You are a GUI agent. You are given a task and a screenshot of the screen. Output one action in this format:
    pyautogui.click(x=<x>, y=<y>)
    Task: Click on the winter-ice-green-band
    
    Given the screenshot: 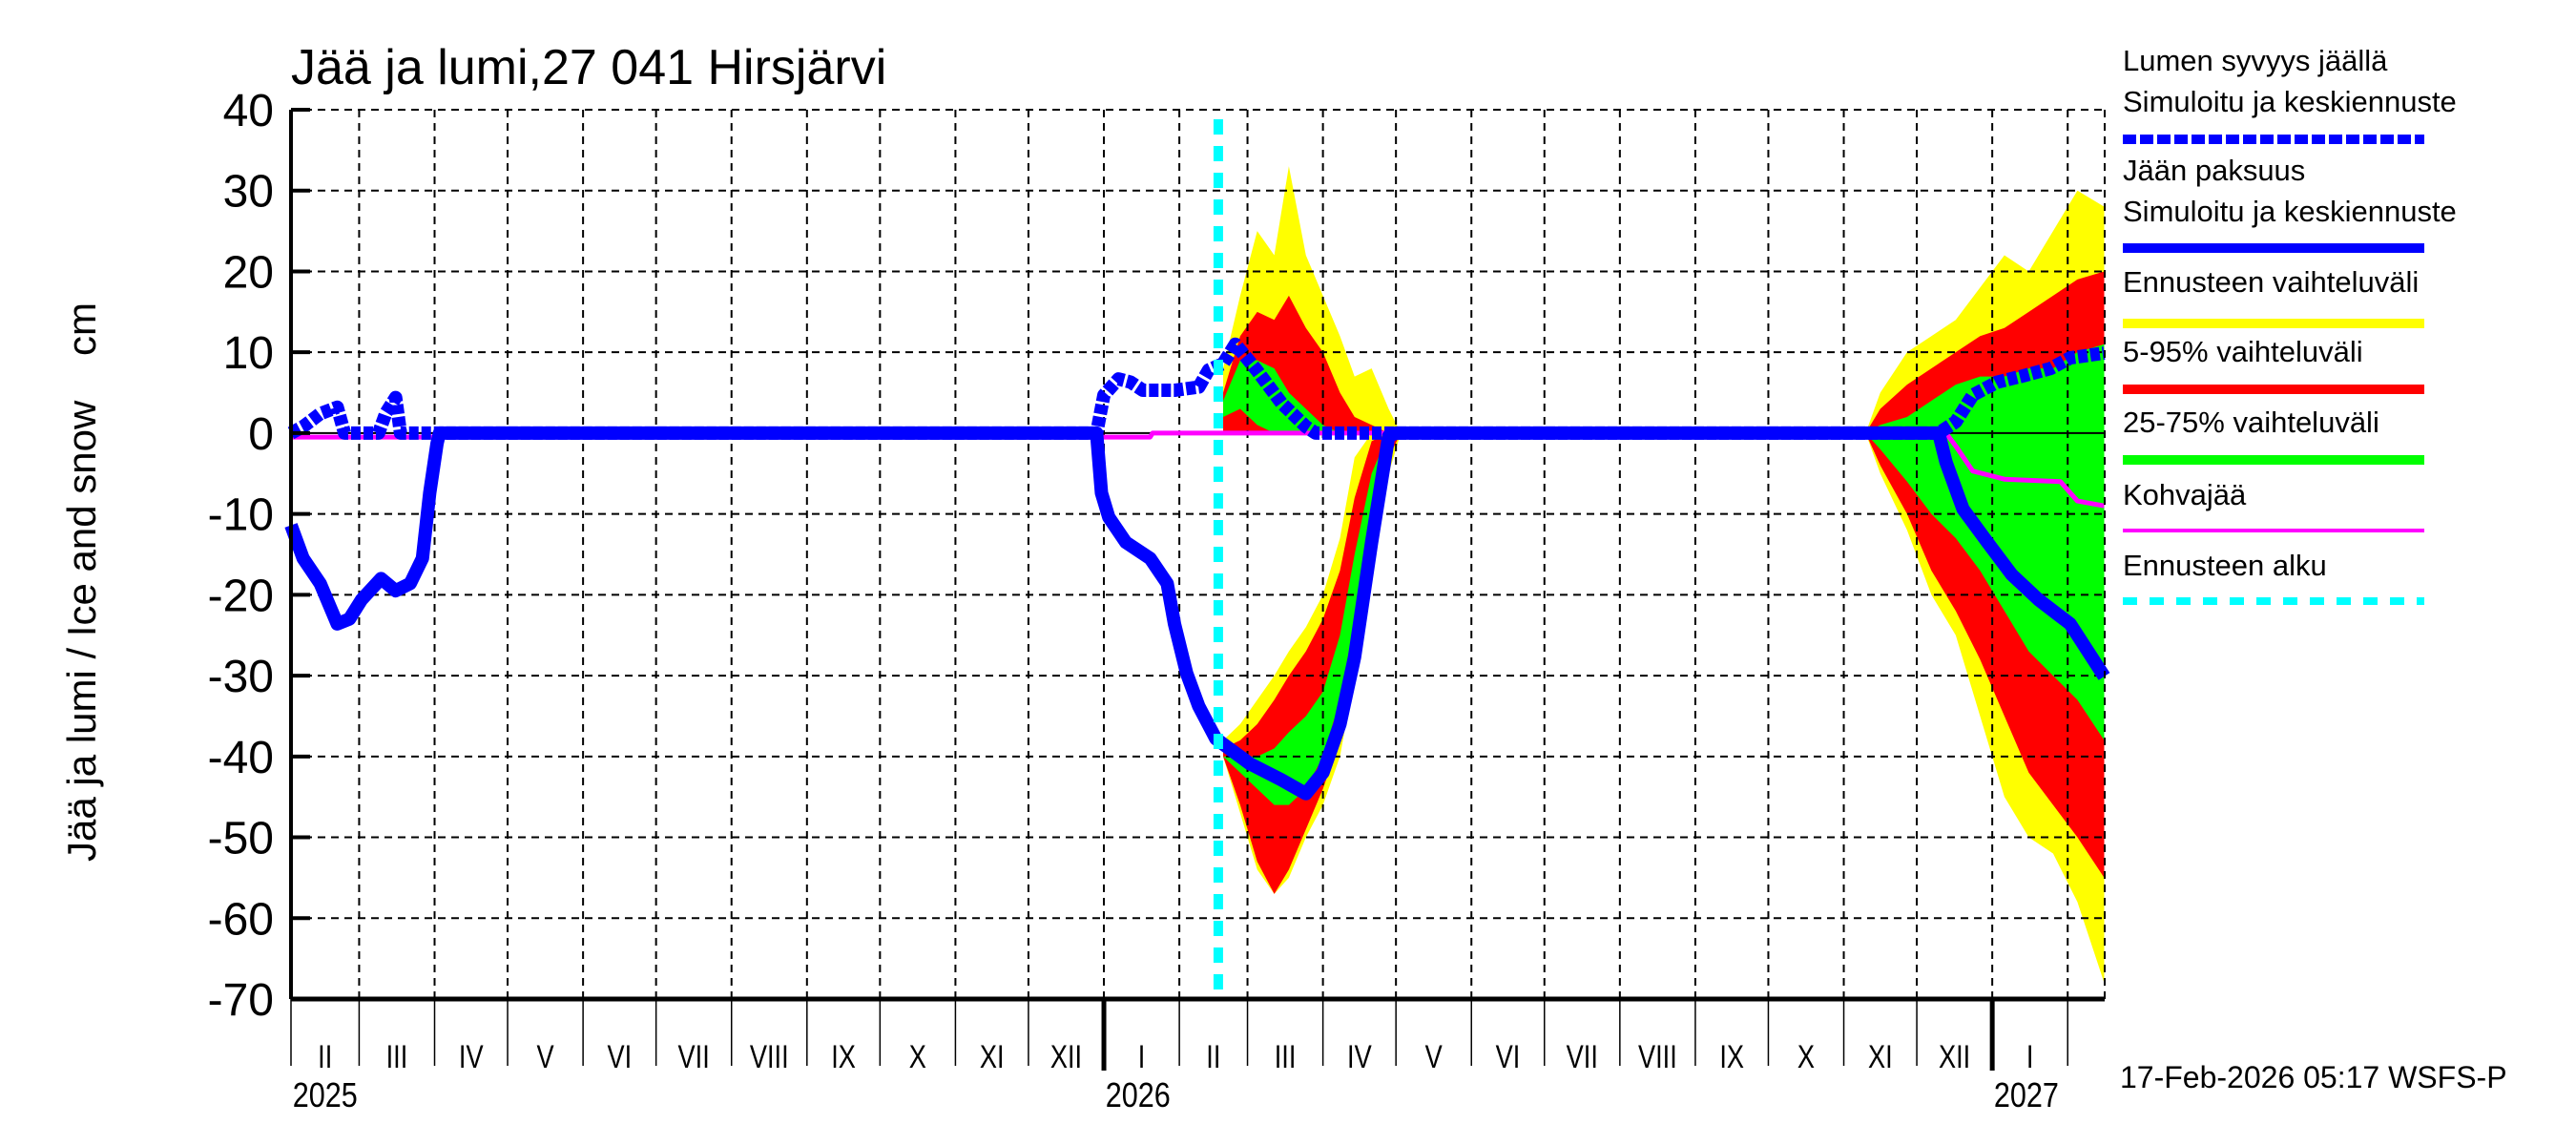 What is the action you would take?
    pyautogui.click(x=1985, y=586)
    